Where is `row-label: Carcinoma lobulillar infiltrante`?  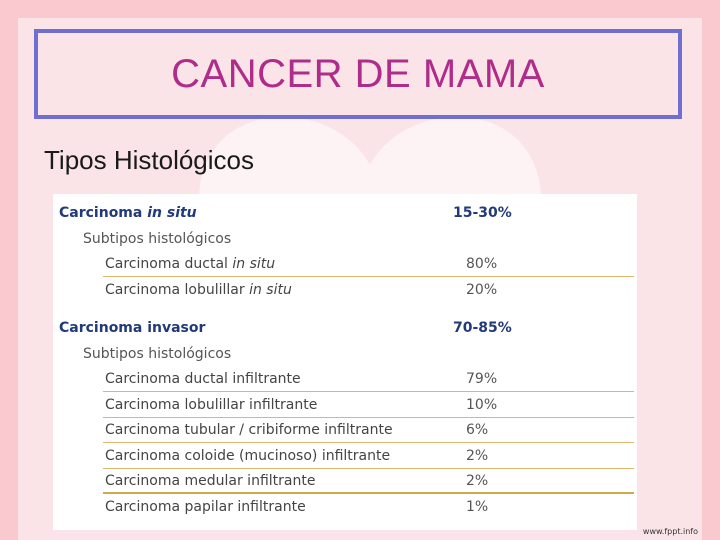
row-label: Carcinoma lobulillar infiltrante is located at coordinates (211, 405).